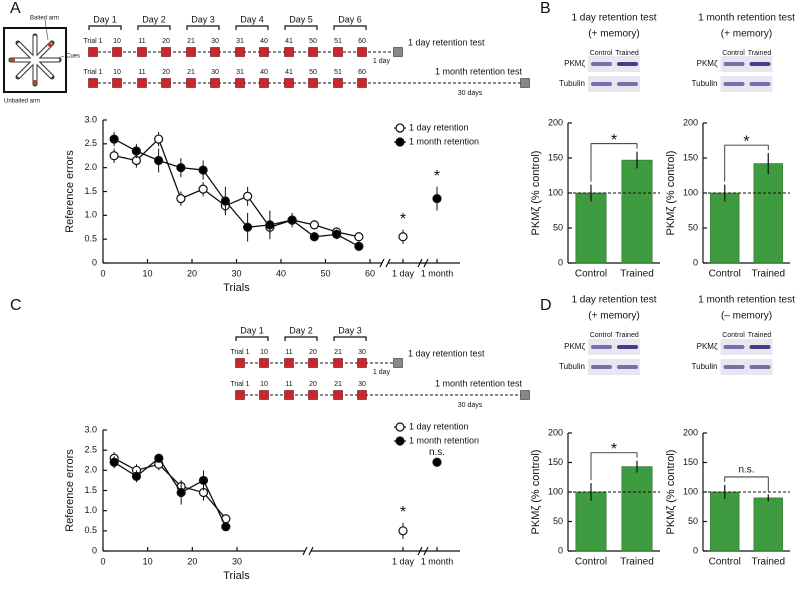 Image resolution: width=800 pixels, height=589 pixels. I want to click on trial-label: 31, so click(240, 41).